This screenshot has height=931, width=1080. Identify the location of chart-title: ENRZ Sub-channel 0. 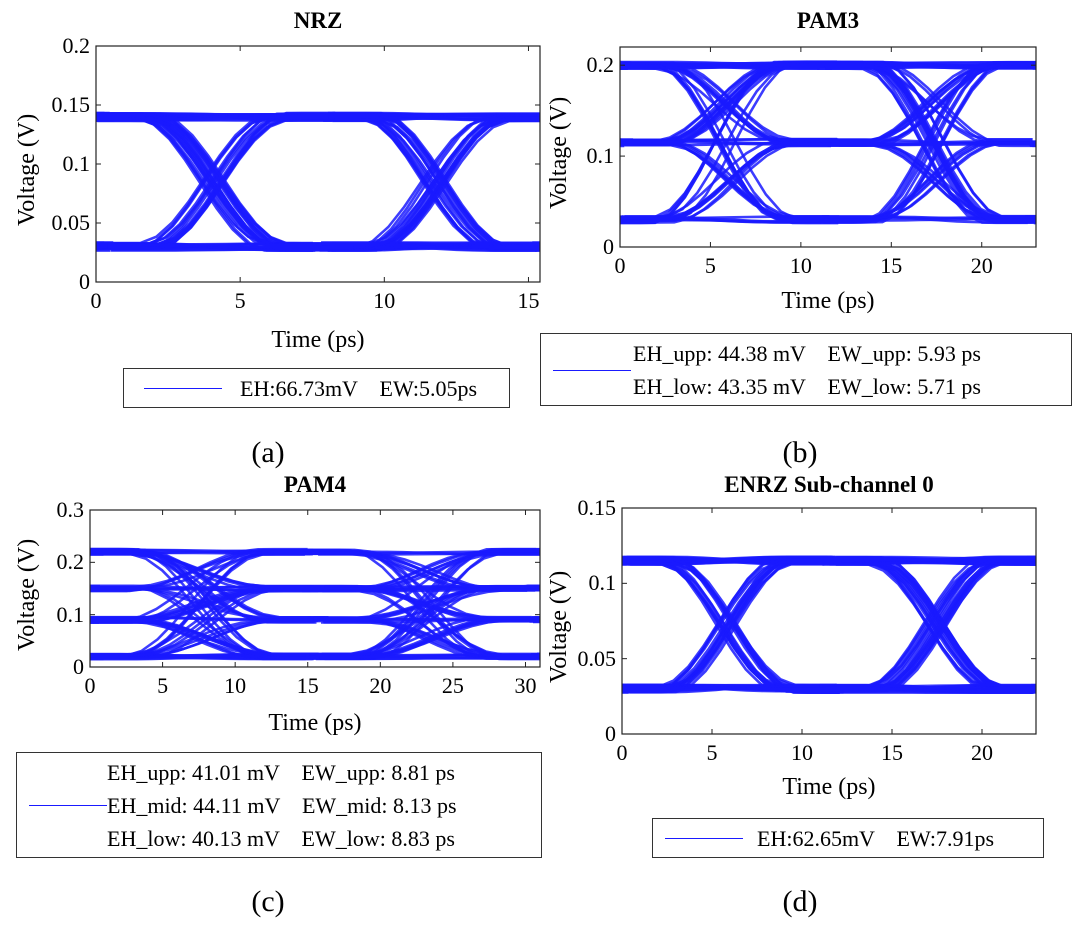
(829, 484).